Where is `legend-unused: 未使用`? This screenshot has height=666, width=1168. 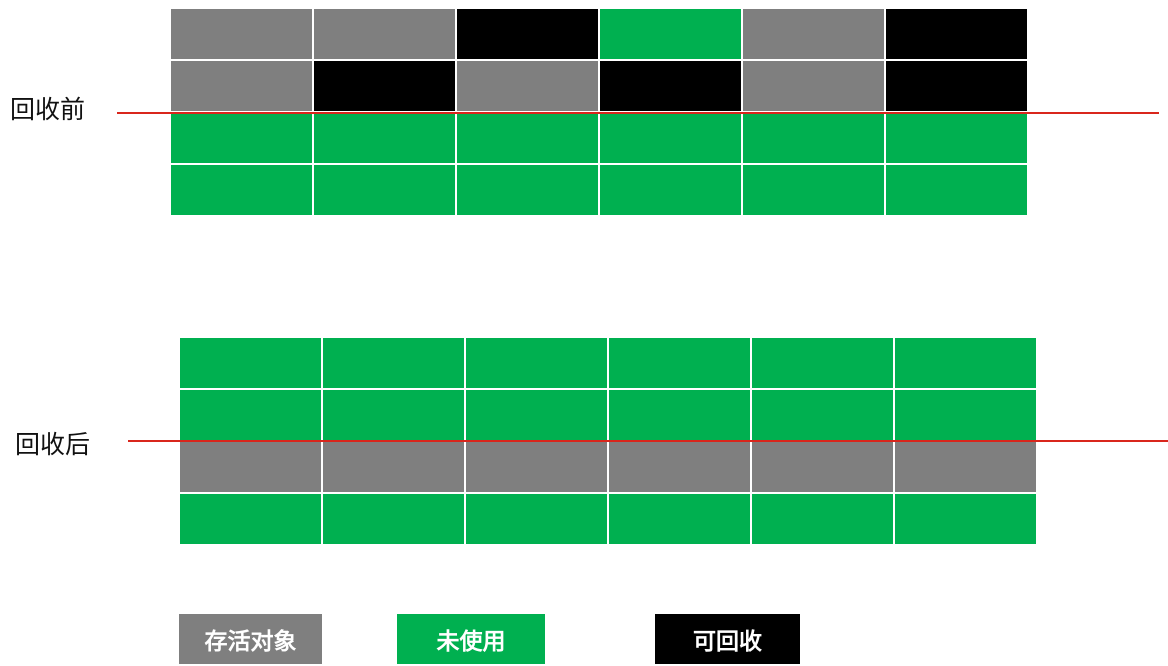 legend-unused: 未使用 is located at coordinates (471, 639).